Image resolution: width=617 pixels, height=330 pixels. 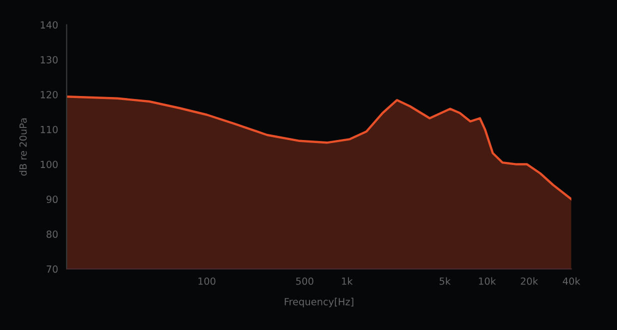 I want to click on y-tick-label: 80, so click(x=52, y=234).